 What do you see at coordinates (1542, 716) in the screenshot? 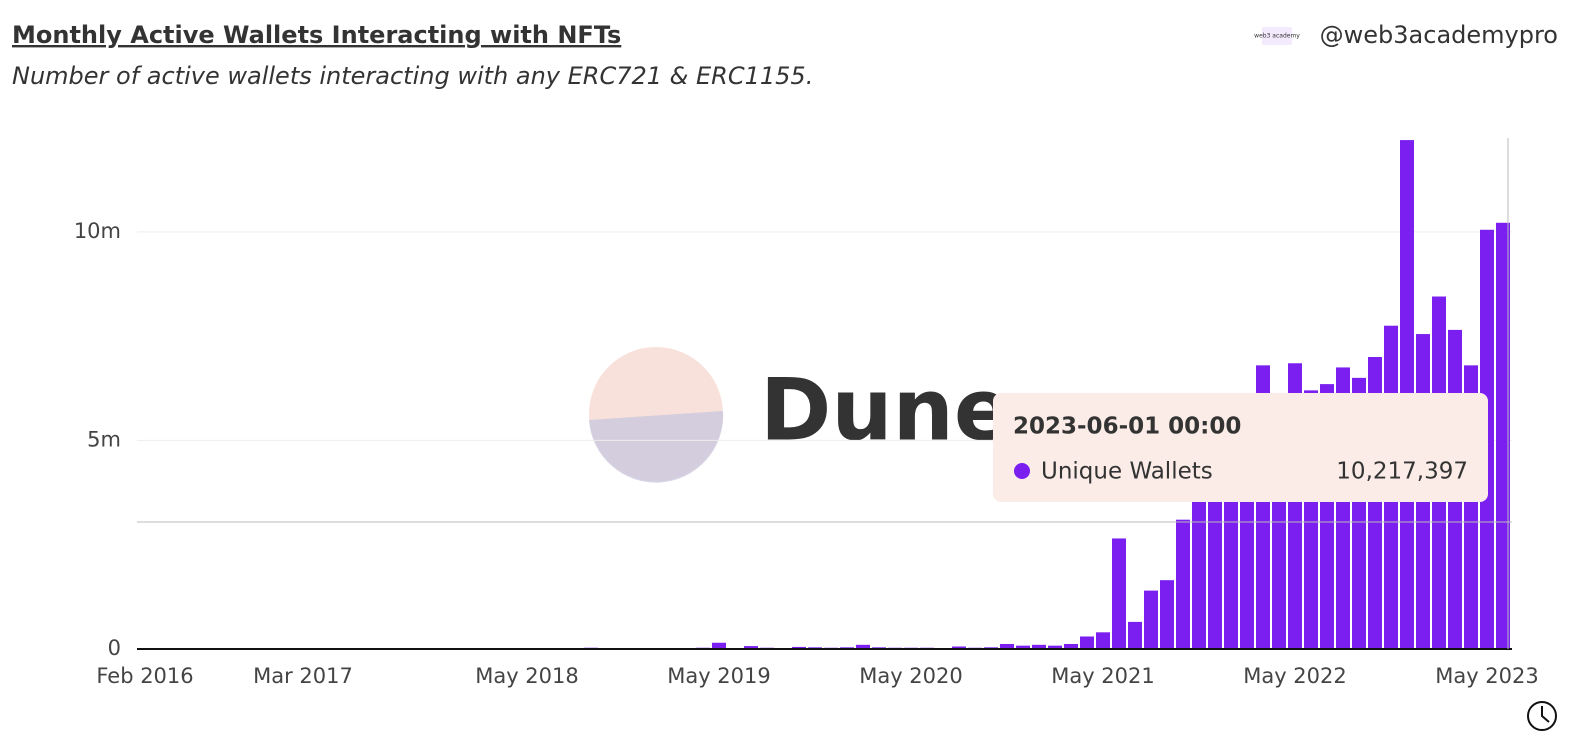
I see `clock-icon` at bounding box center [1542, 716].